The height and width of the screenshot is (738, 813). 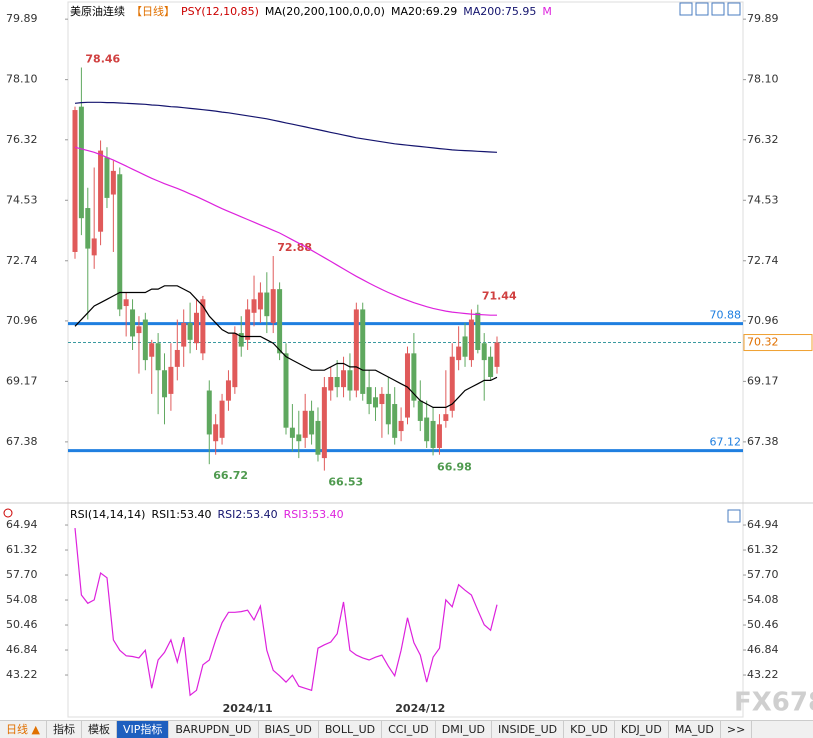 What do you see at coordinates (763, 139) in the screenshot?
I see `y-tick-label: 76.32` at bounding box center [763, 139].